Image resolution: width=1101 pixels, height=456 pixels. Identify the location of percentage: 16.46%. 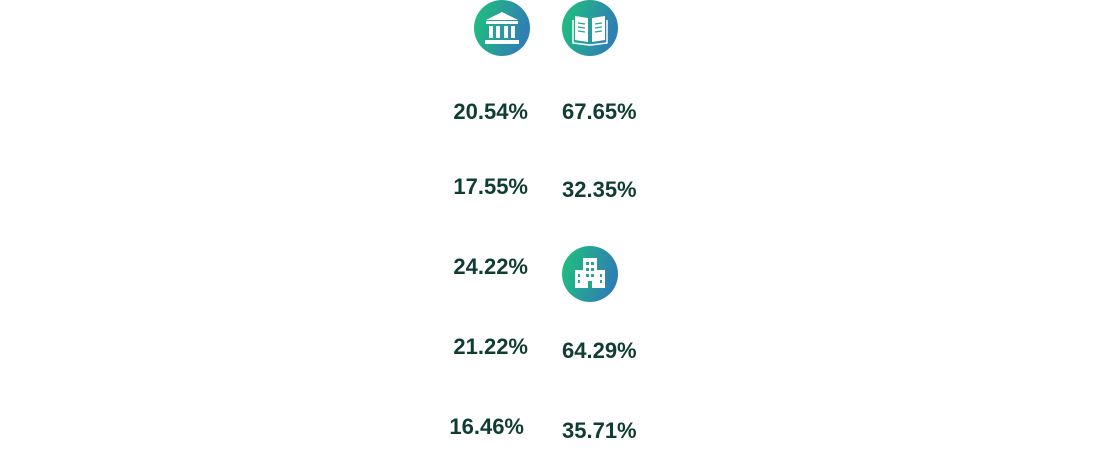
(486, 426).